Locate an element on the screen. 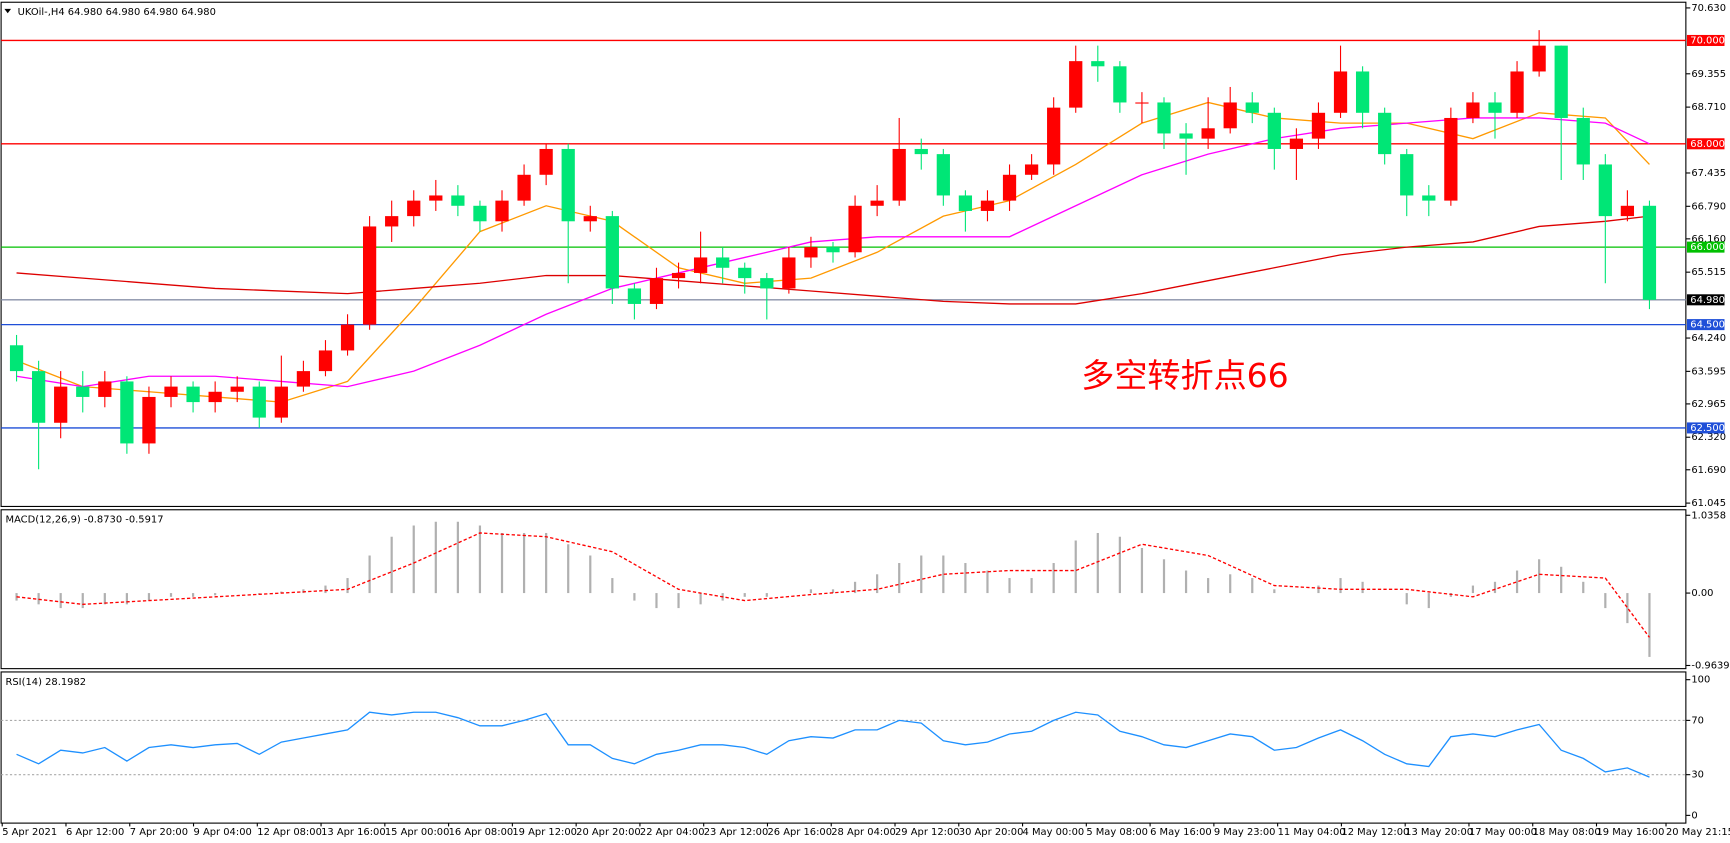  x-tick-label: 5 Apr 2021 is located at coordinates (29, 832).